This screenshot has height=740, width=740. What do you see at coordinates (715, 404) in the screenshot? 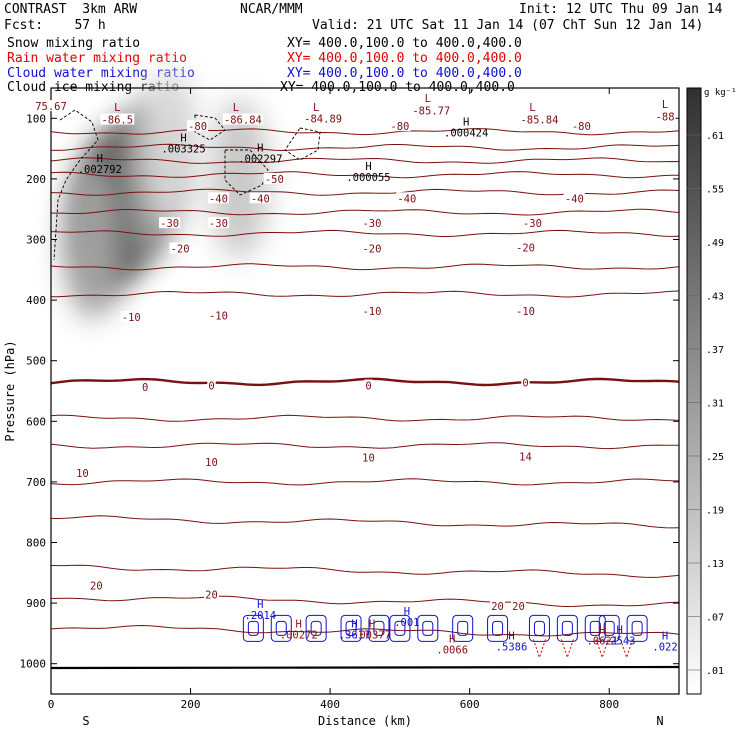
I see `colorbar-tick-5: .31` at bounding box center [715, 404].